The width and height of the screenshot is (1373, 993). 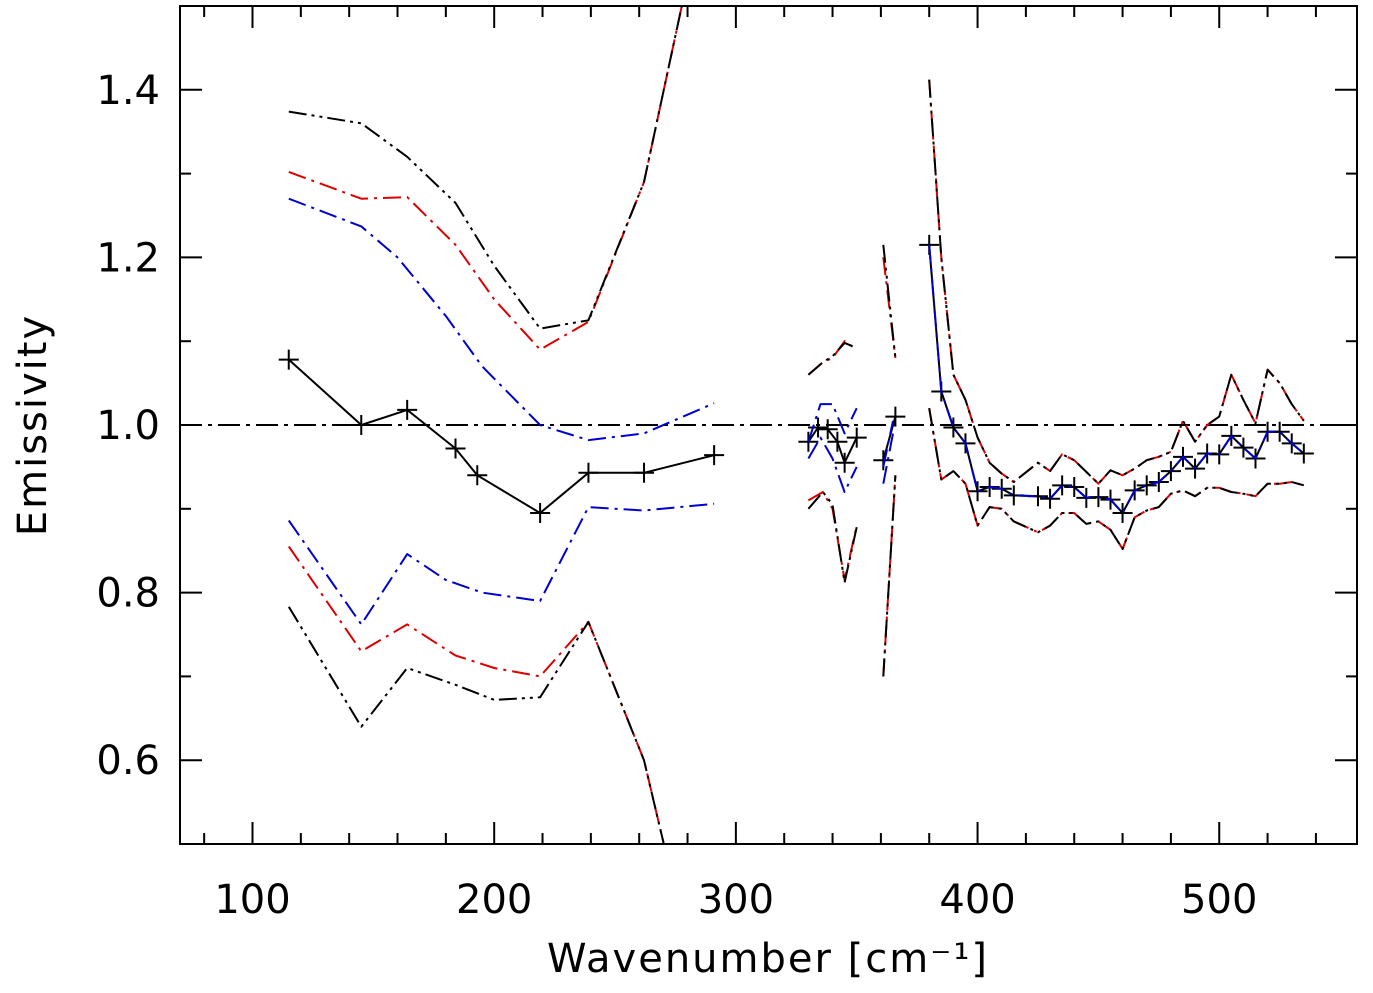 I want to click on x-tick-label: 100, so click(x=252, y=900).